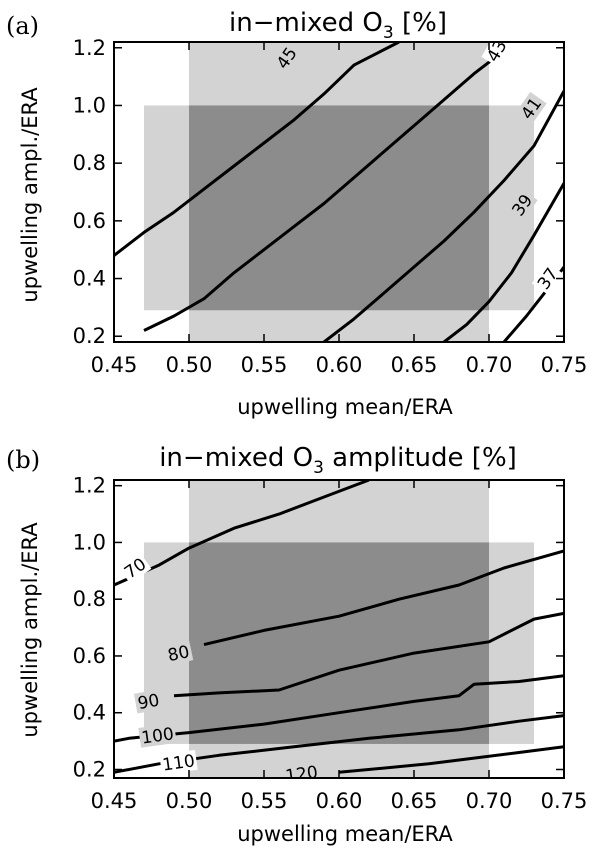 The image size is (598, 857). I want to click on x-tick-label-b: 0.55, so click(264, 801).